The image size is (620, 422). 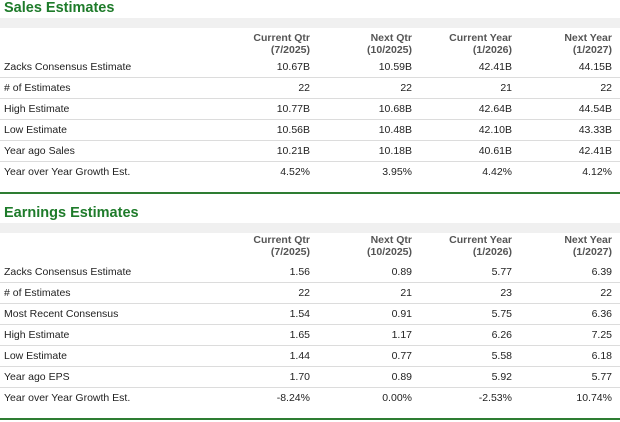 What do you see at coordinates (601, 314) in the screenshot?
I see `cell-value: 6.36` at bounding box center [601, 314].